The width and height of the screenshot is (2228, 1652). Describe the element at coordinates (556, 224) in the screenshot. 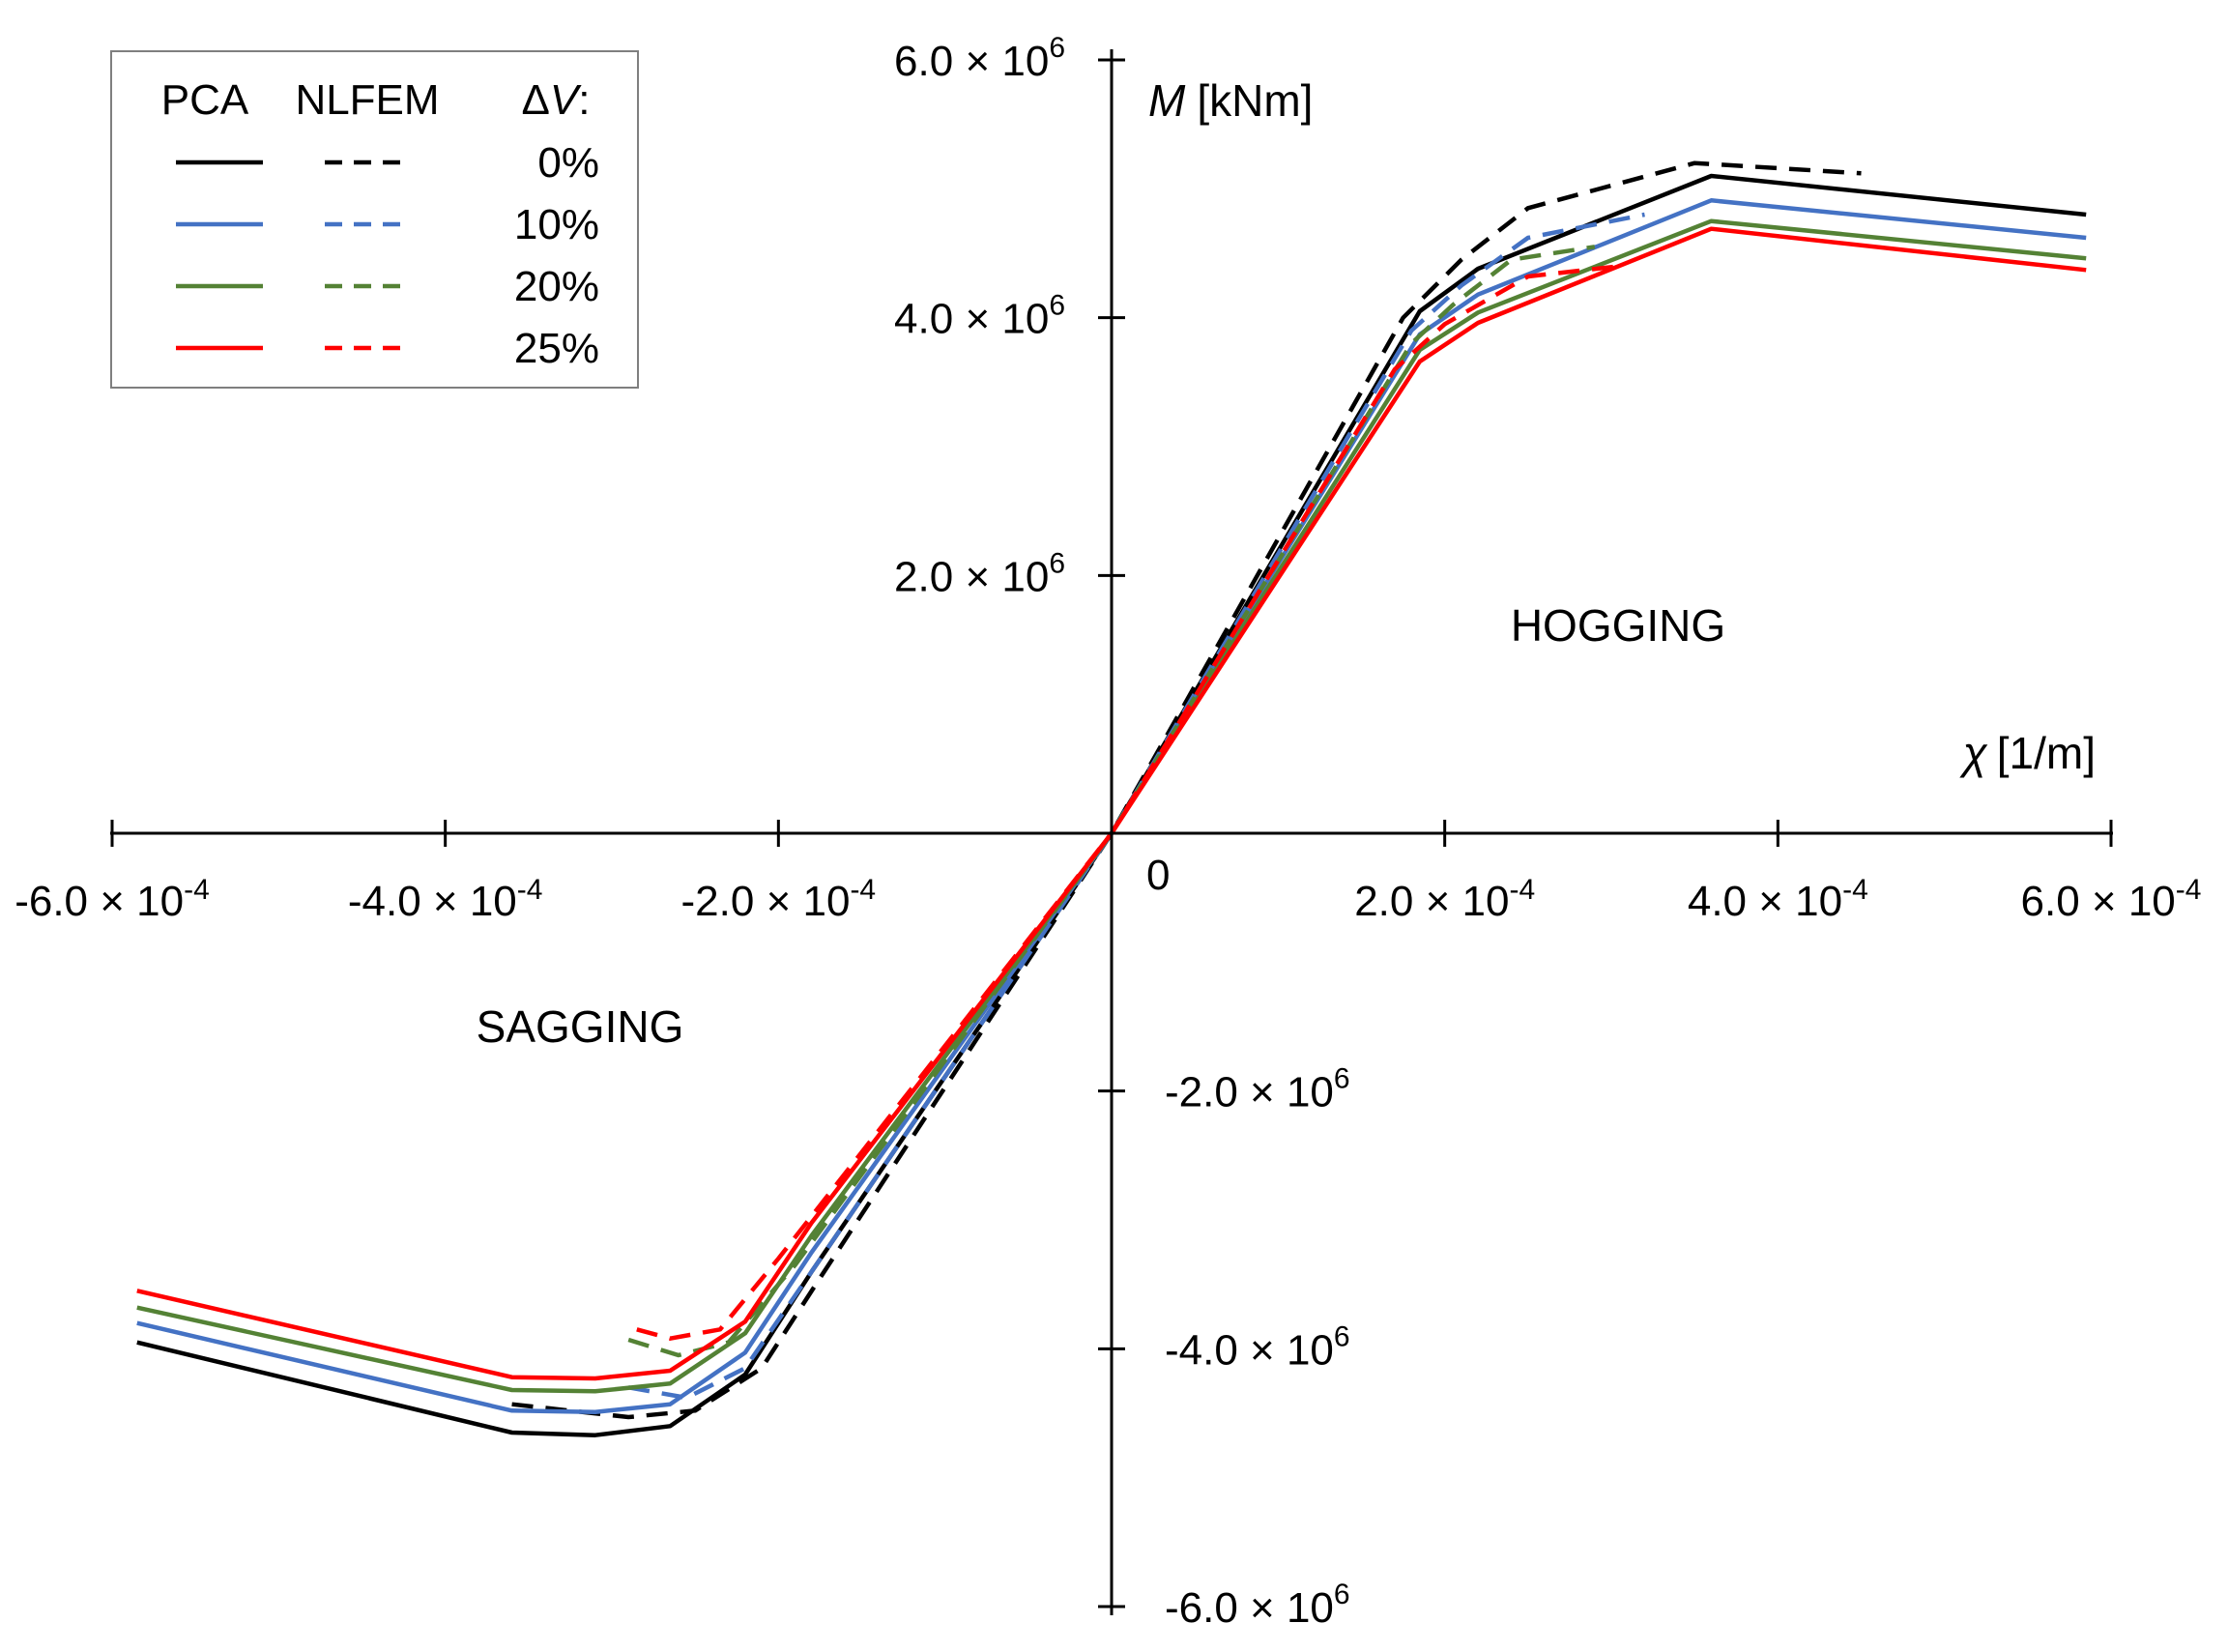

I see `legend-label-10: 10%` at that location.